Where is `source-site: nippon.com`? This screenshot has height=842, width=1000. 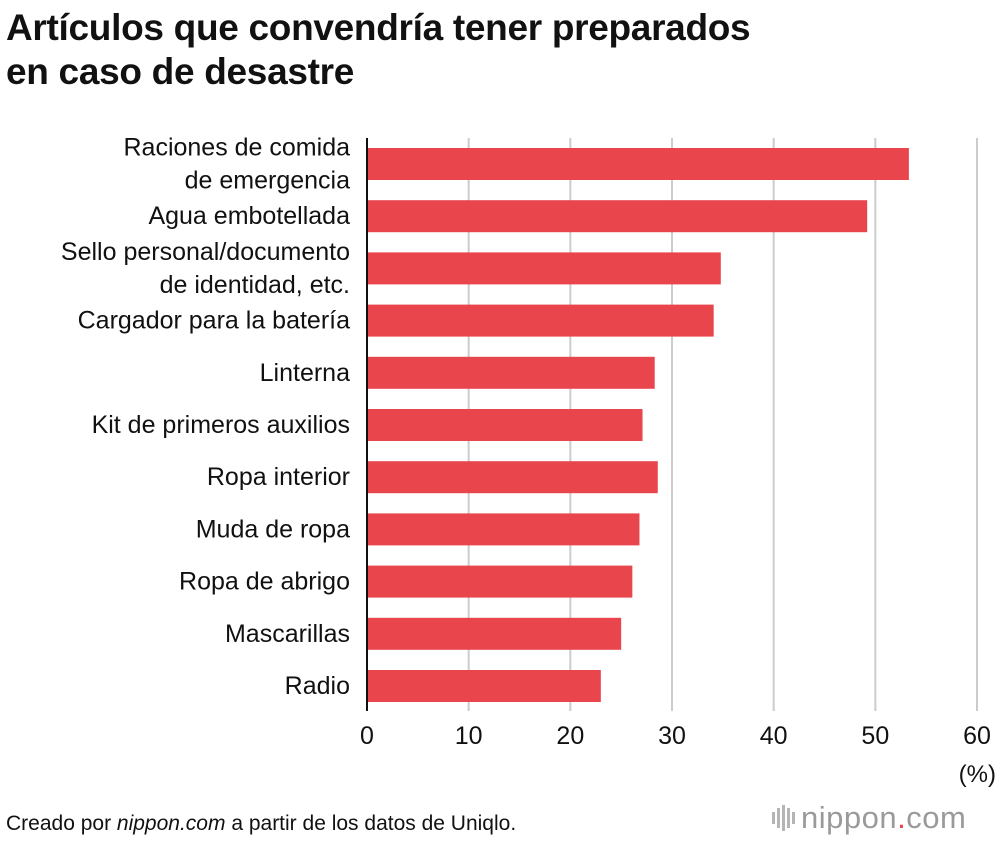
source-site: nippon.com is located at coordinates (171, 823).